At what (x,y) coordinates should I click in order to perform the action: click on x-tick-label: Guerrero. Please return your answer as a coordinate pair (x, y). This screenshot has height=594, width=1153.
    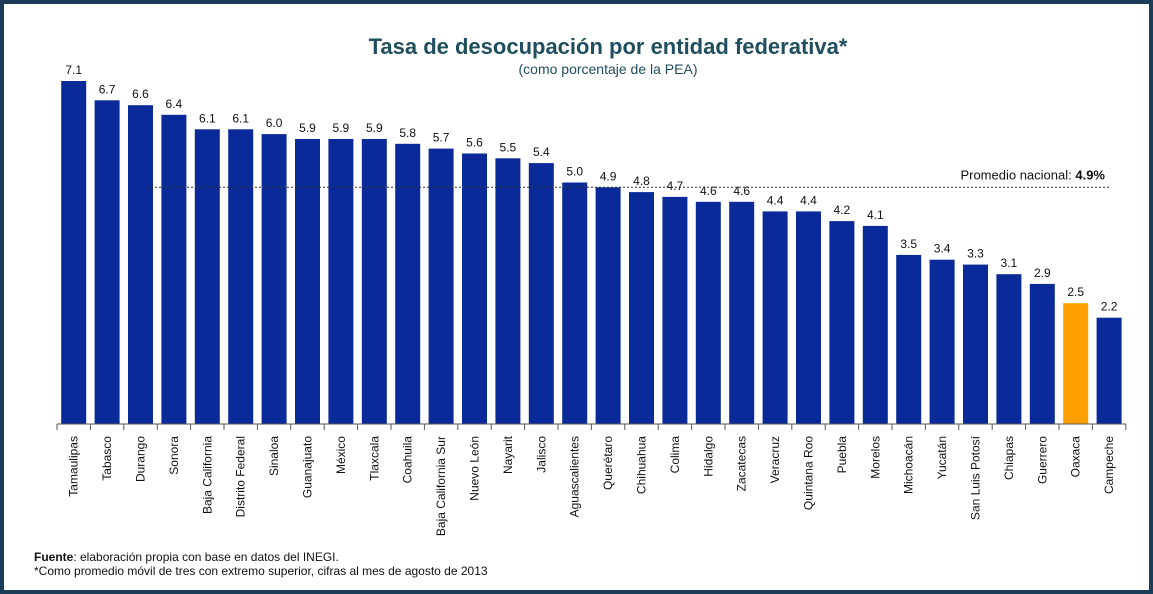
    Looking at the image, I should click on (1042, 460).